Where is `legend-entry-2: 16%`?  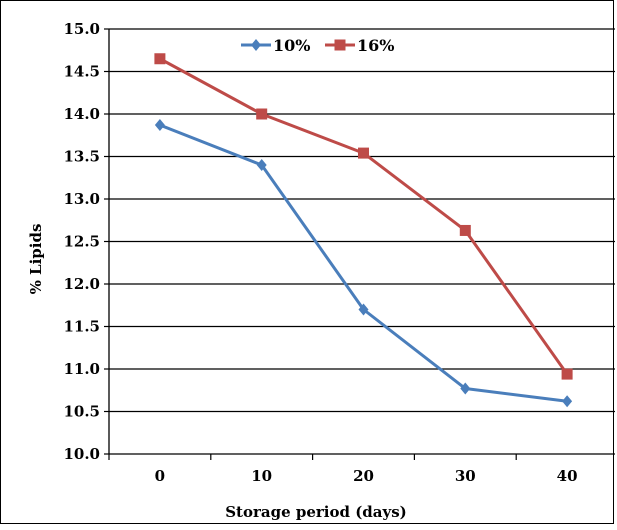 legend-entry-2: 16% is located at coordinates (359, 45).